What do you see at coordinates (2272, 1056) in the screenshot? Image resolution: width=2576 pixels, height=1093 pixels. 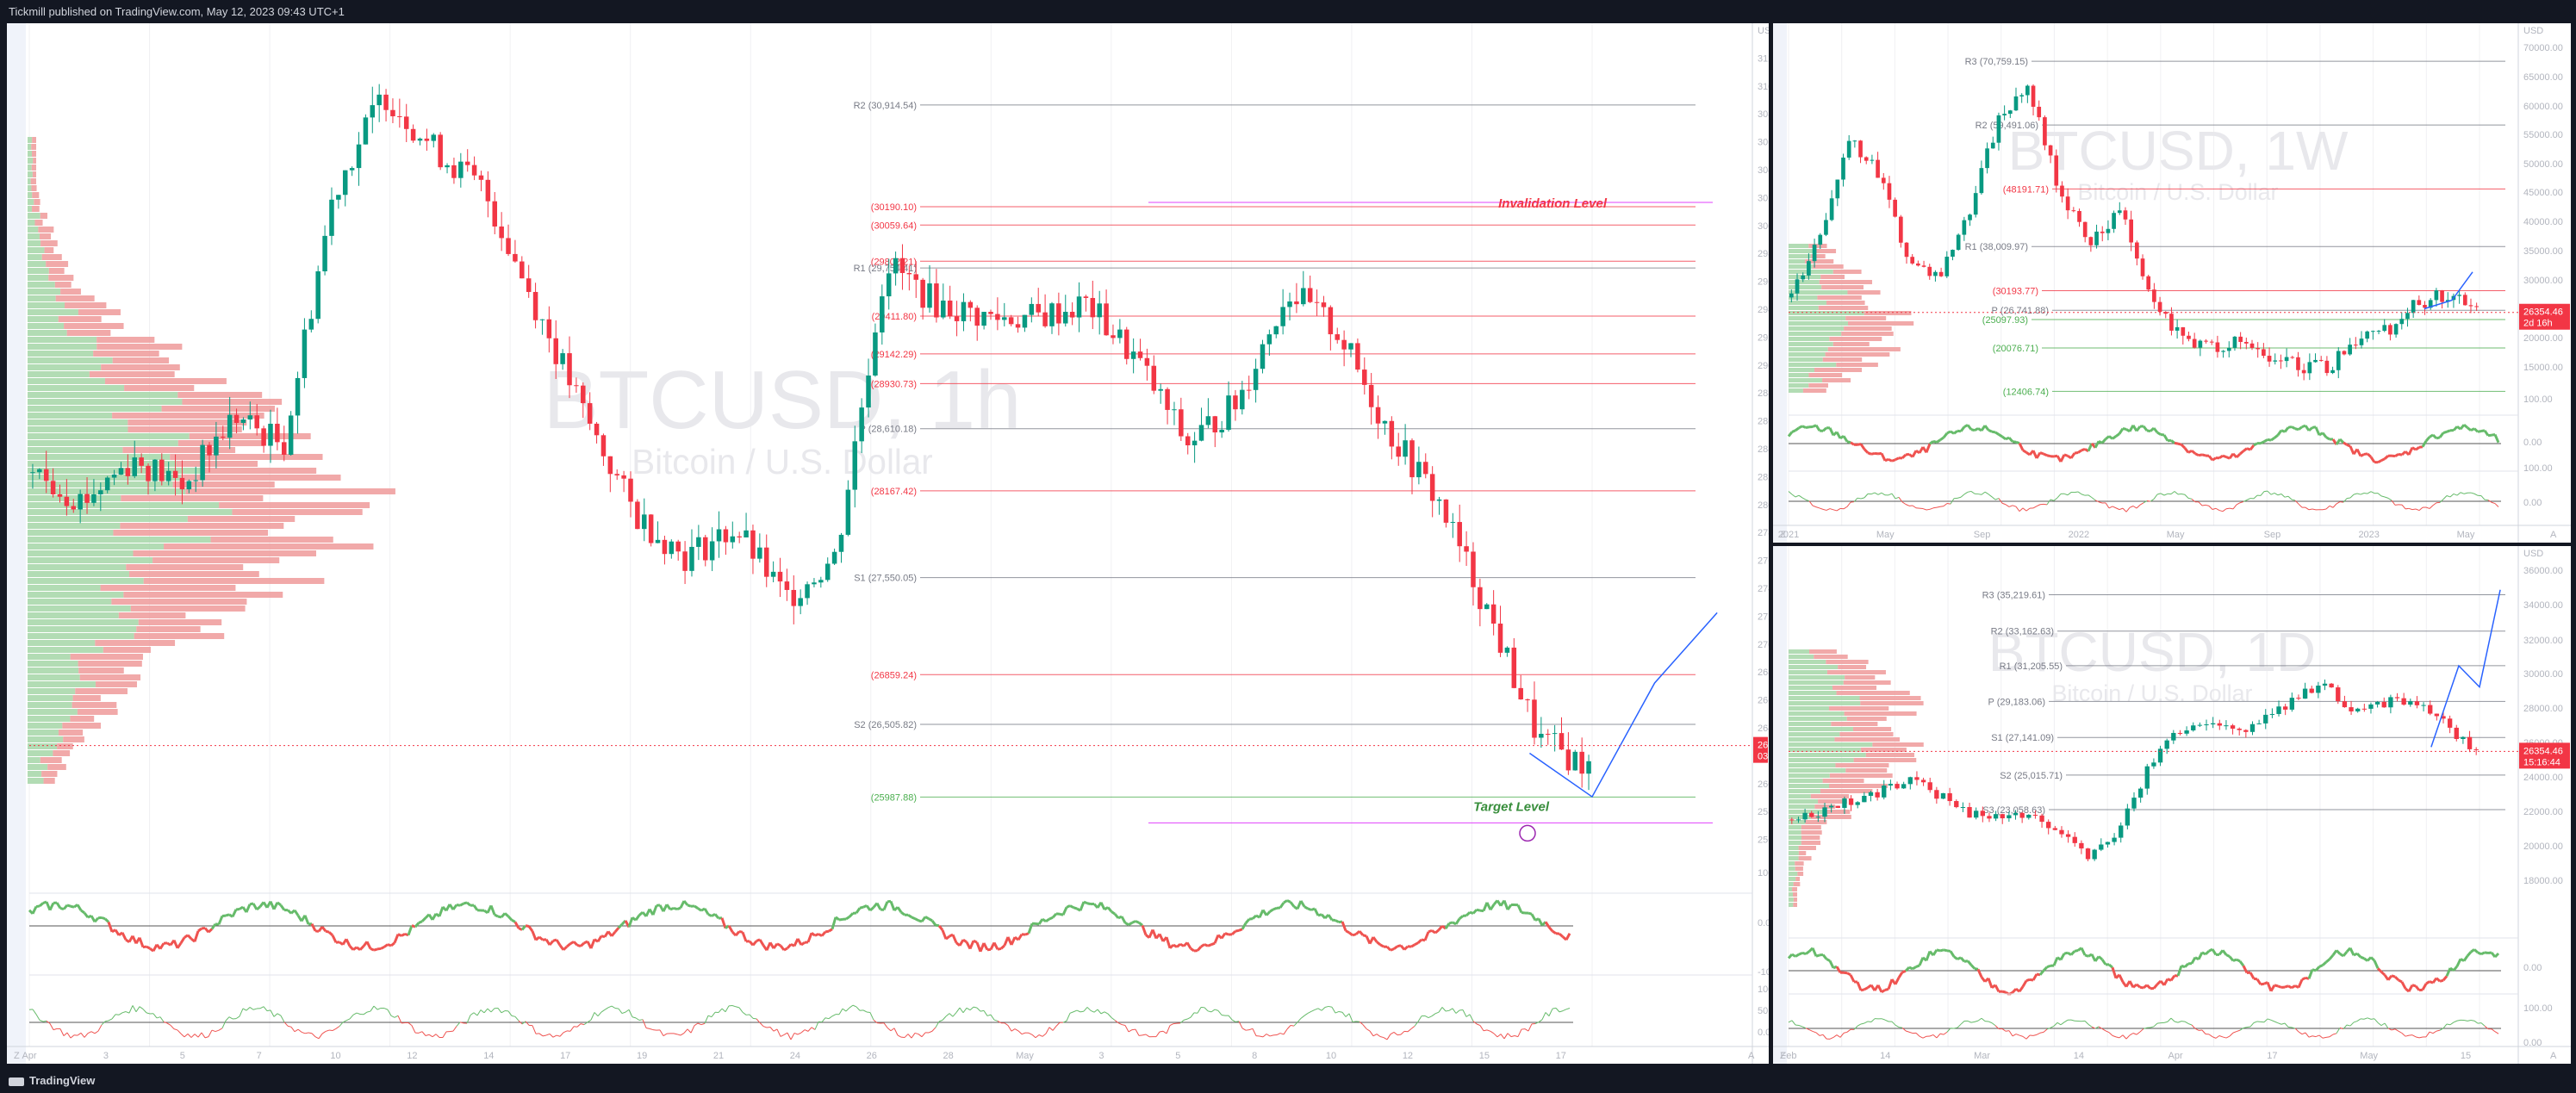 I see `time-axis-tick: 17` at bounding box center [2272, 1056].